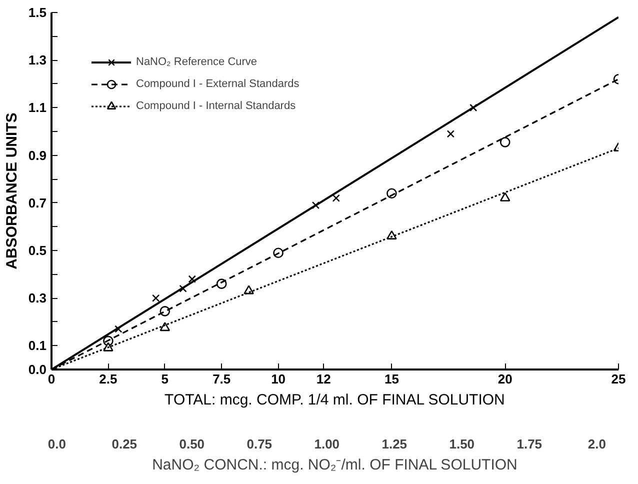 The height and width of the screenshot is (484, 638). What do you see at coordinates (221, 379) in the screenshot?
I see `x-tick-label: 7.5` at bounding box center [221, 379].